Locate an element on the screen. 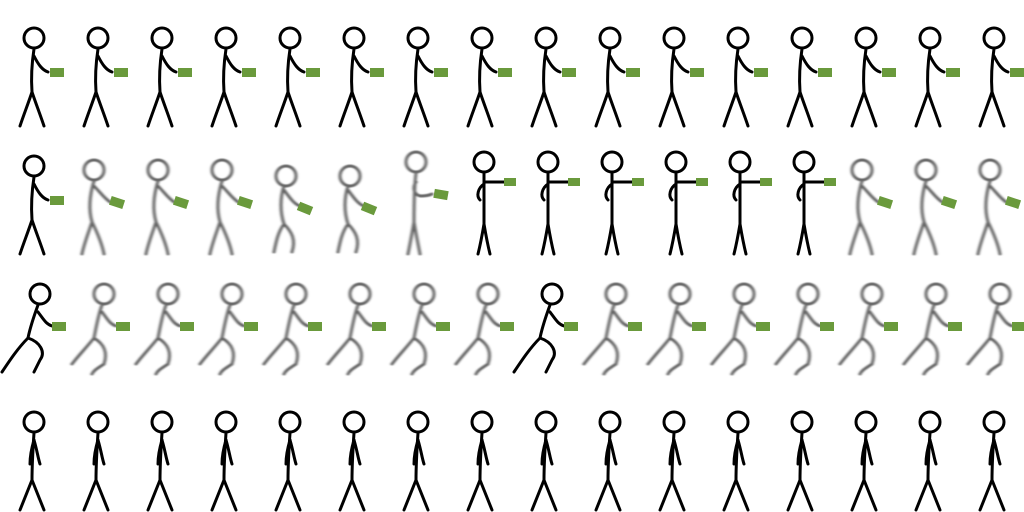  sprite-frame-walk is located at coordinates (800, 461).